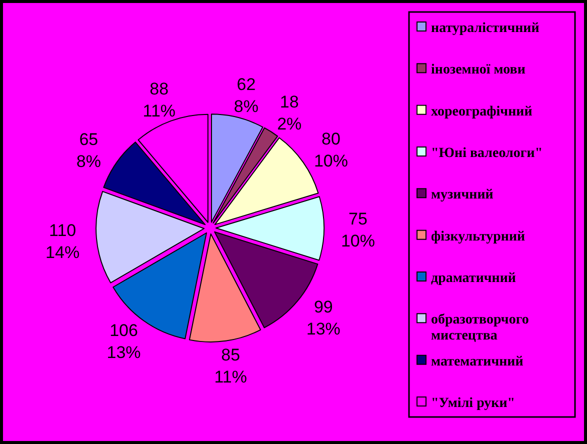 The width and height of the screenshot is (587, 444). I want to click on legend-label: драматичний, so click(473, 278).